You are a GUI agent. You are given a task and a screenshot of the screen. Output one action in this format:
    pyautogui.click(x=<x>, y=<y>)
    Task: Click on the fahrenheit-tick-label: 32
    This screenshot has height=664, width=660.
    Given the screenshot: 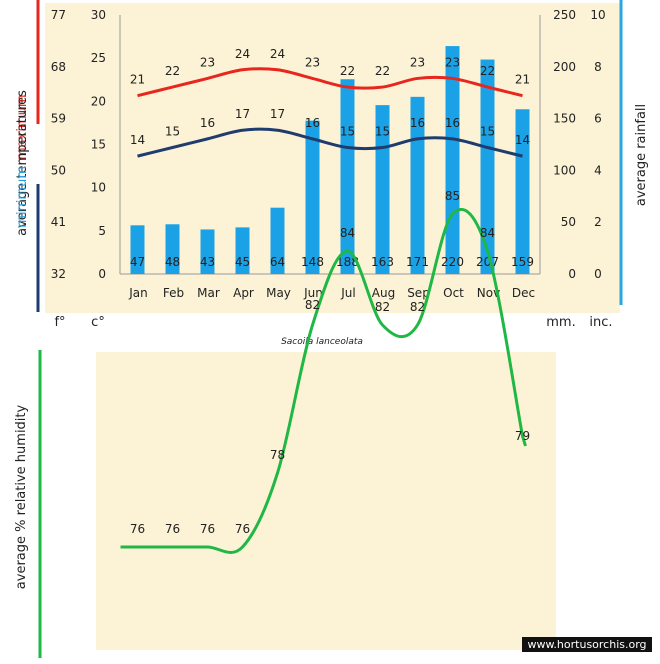 What is the action you would take?
    pyautogui.click(x=58, y=274)
    